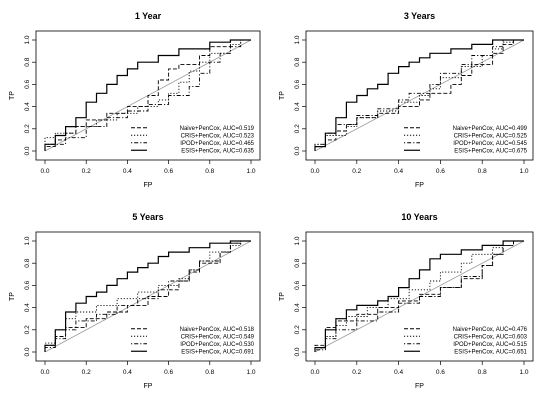 This screenshot has height=403, width=550. What do you see at coordinates (419, 16) in the screenshot?
I see `panel-title: 3 Years` at bounding box center [419, 16].